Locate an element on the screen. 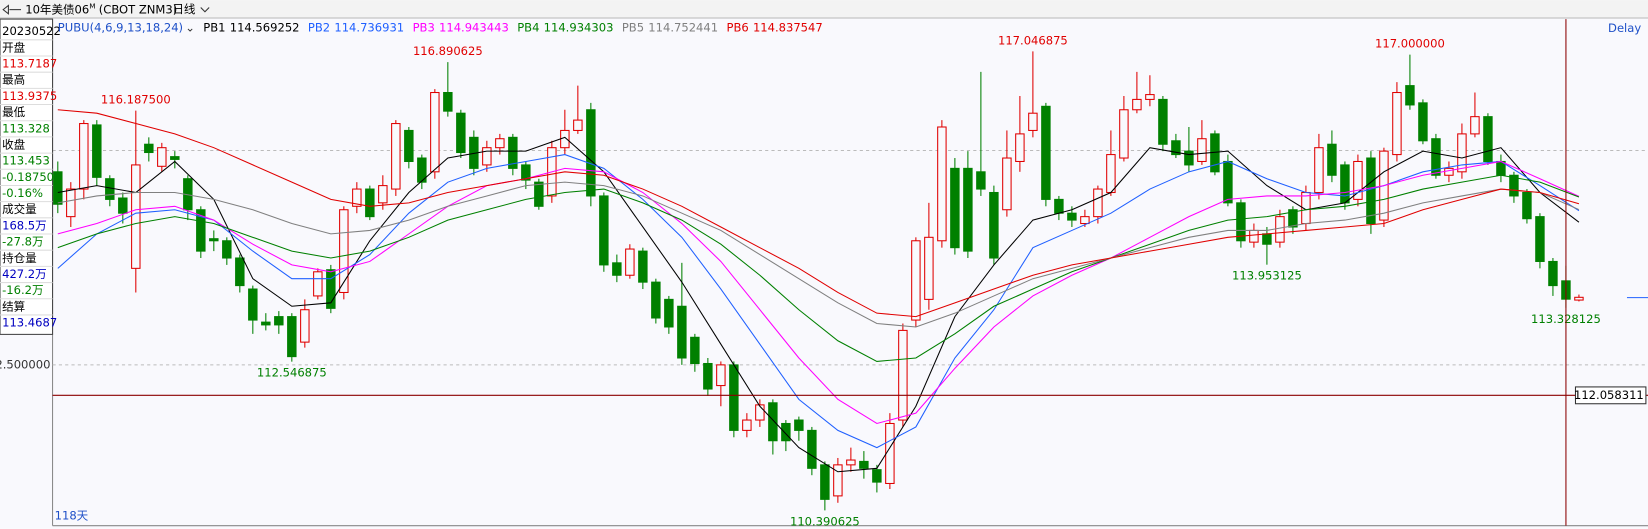 The image size is (1648, 529). crosshair-price-box is located at coordinates (1610, 395).